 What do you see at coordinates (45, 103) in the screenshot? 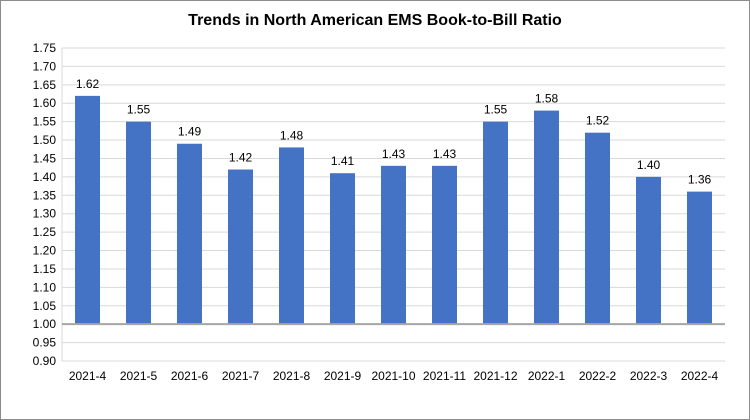
I see `y-tick-label: 1.60` at bounding box center [45, 103].